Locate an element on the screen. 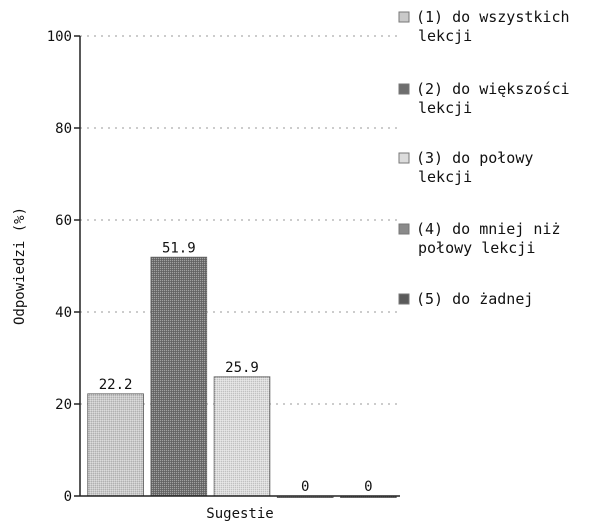  y-tick-label-0: 0 is located at coordinates (68, 497).